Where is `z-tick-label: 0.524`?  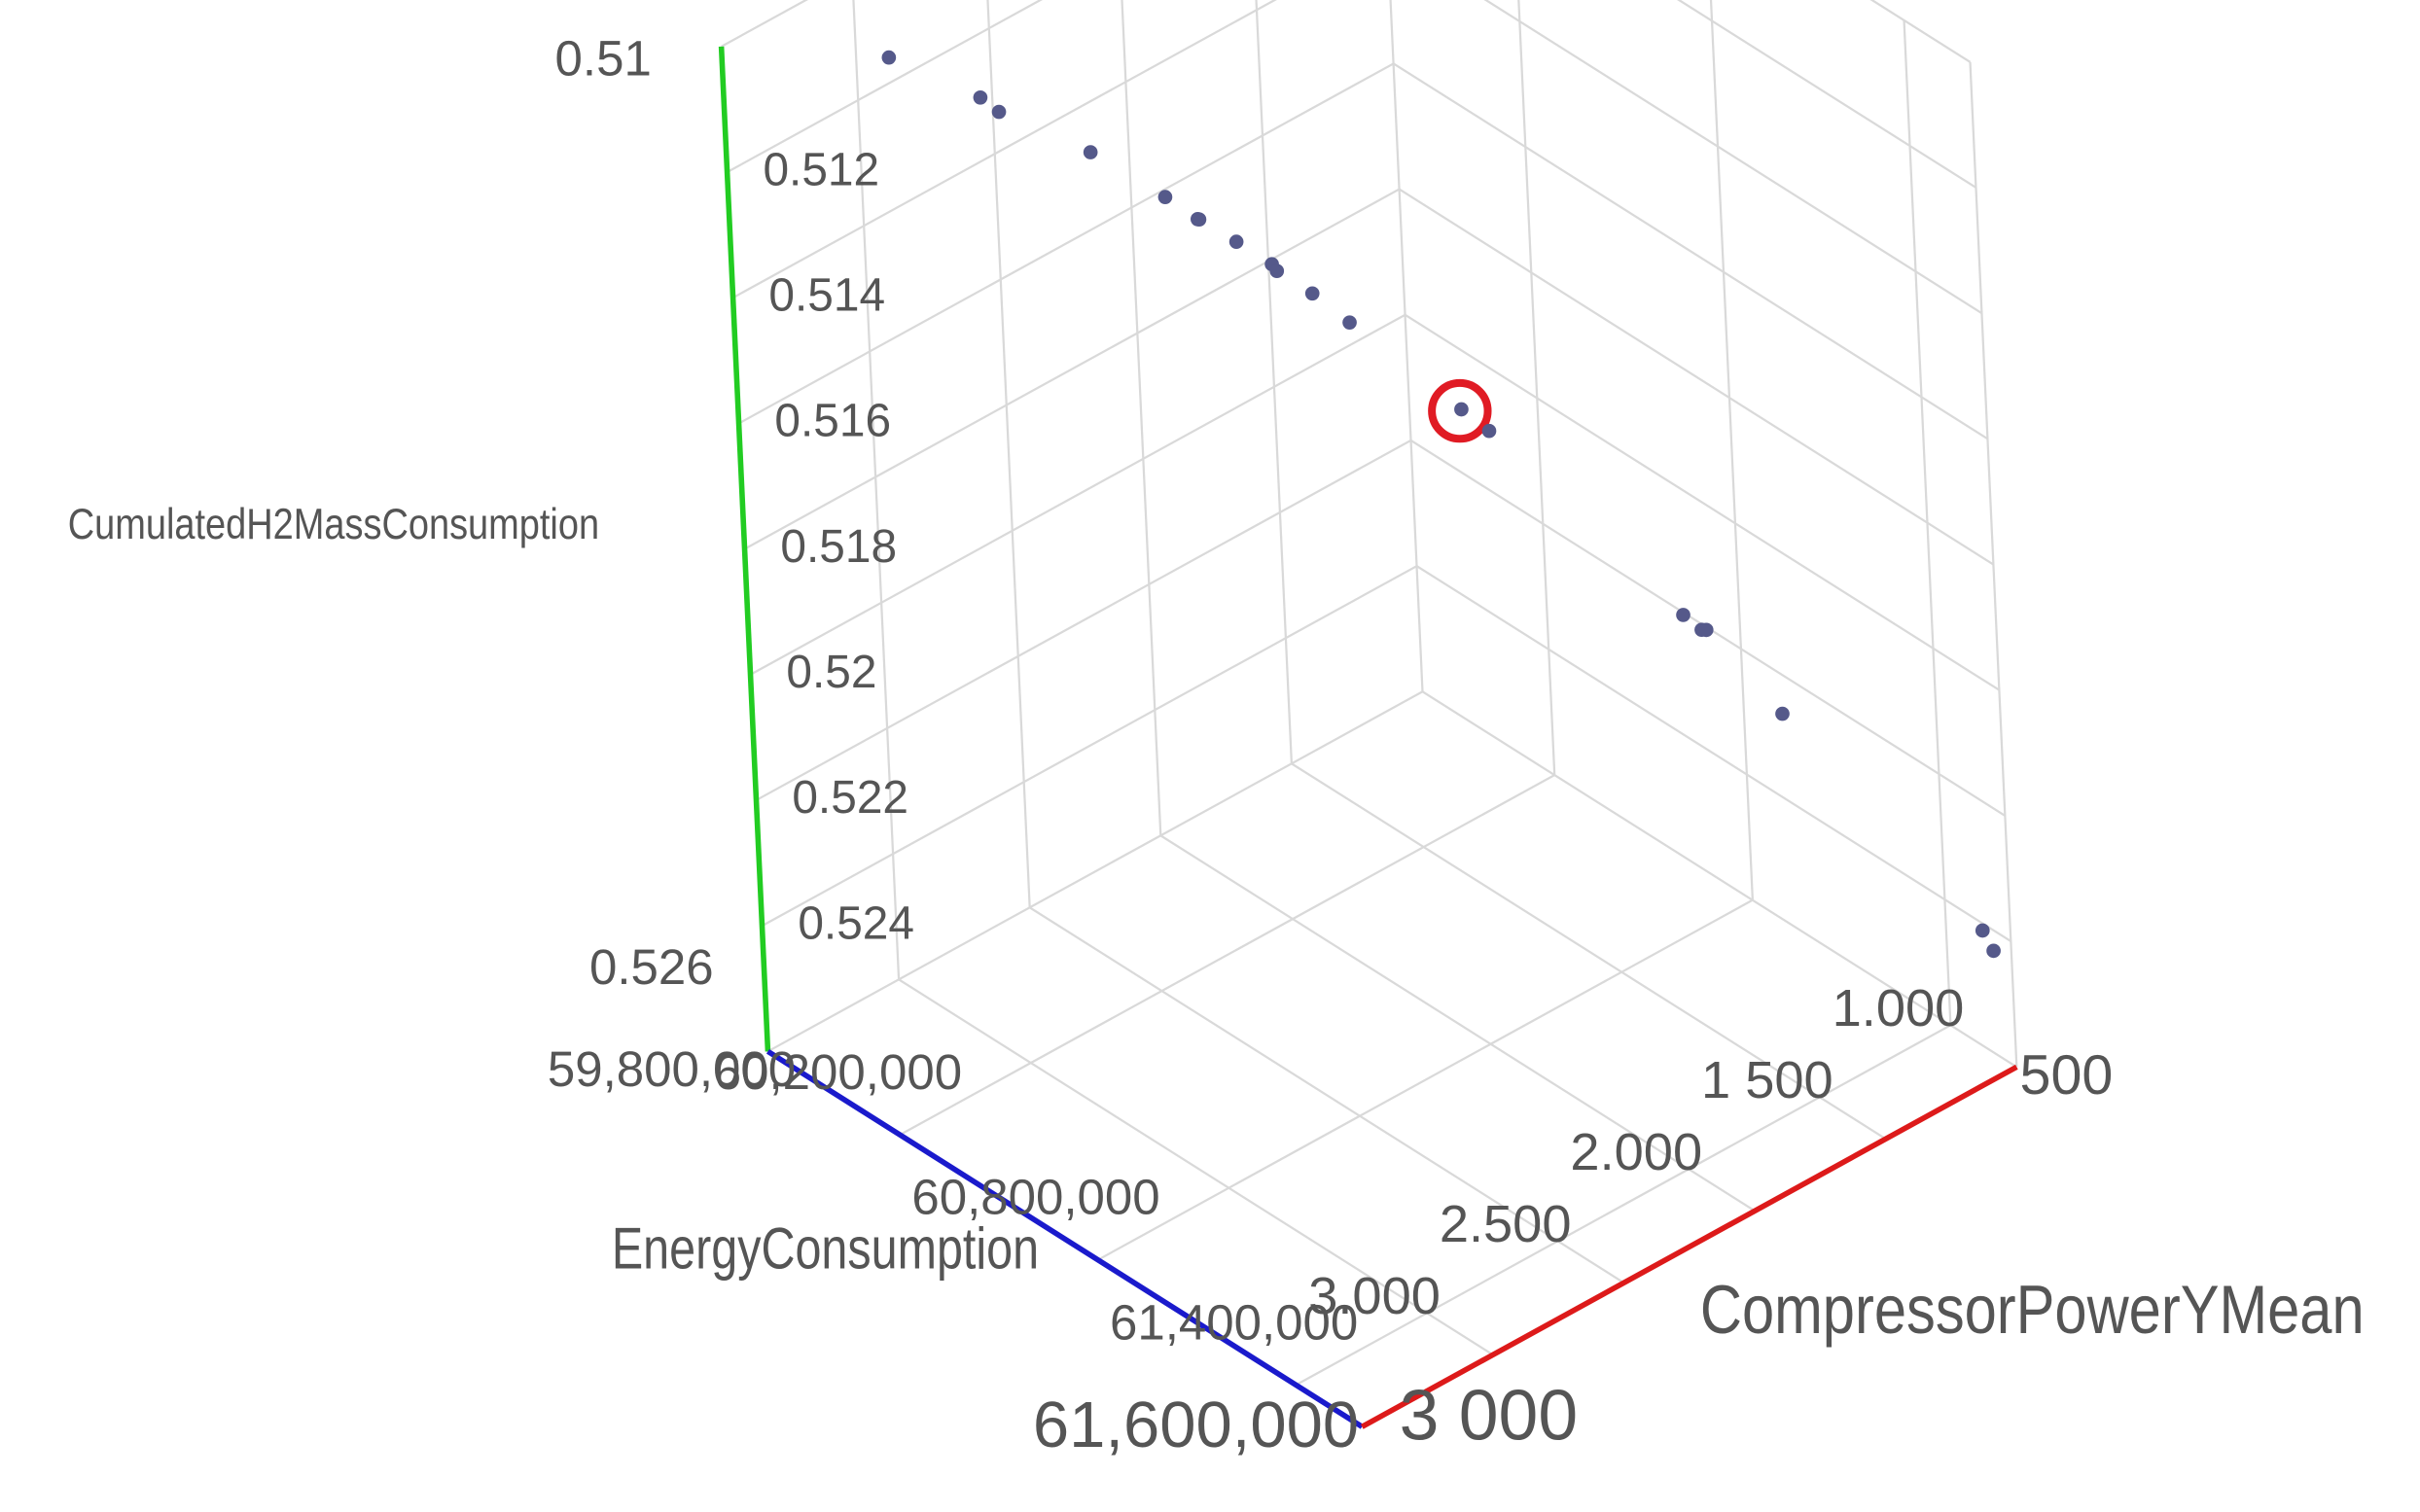 z-tick-label: 0.524 is located at coordinates (856, 923).